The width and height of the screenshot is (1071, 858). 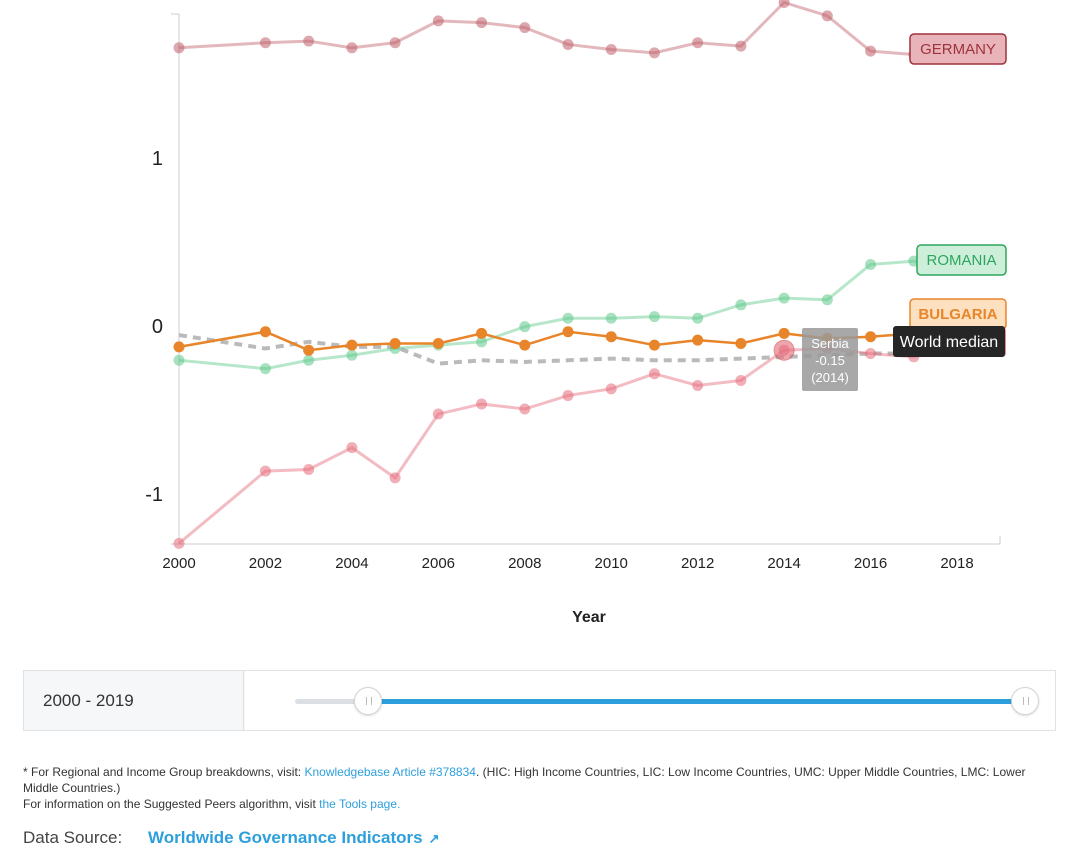 I want to click on x-tick-label: 2018, so click(x=956, y=563).